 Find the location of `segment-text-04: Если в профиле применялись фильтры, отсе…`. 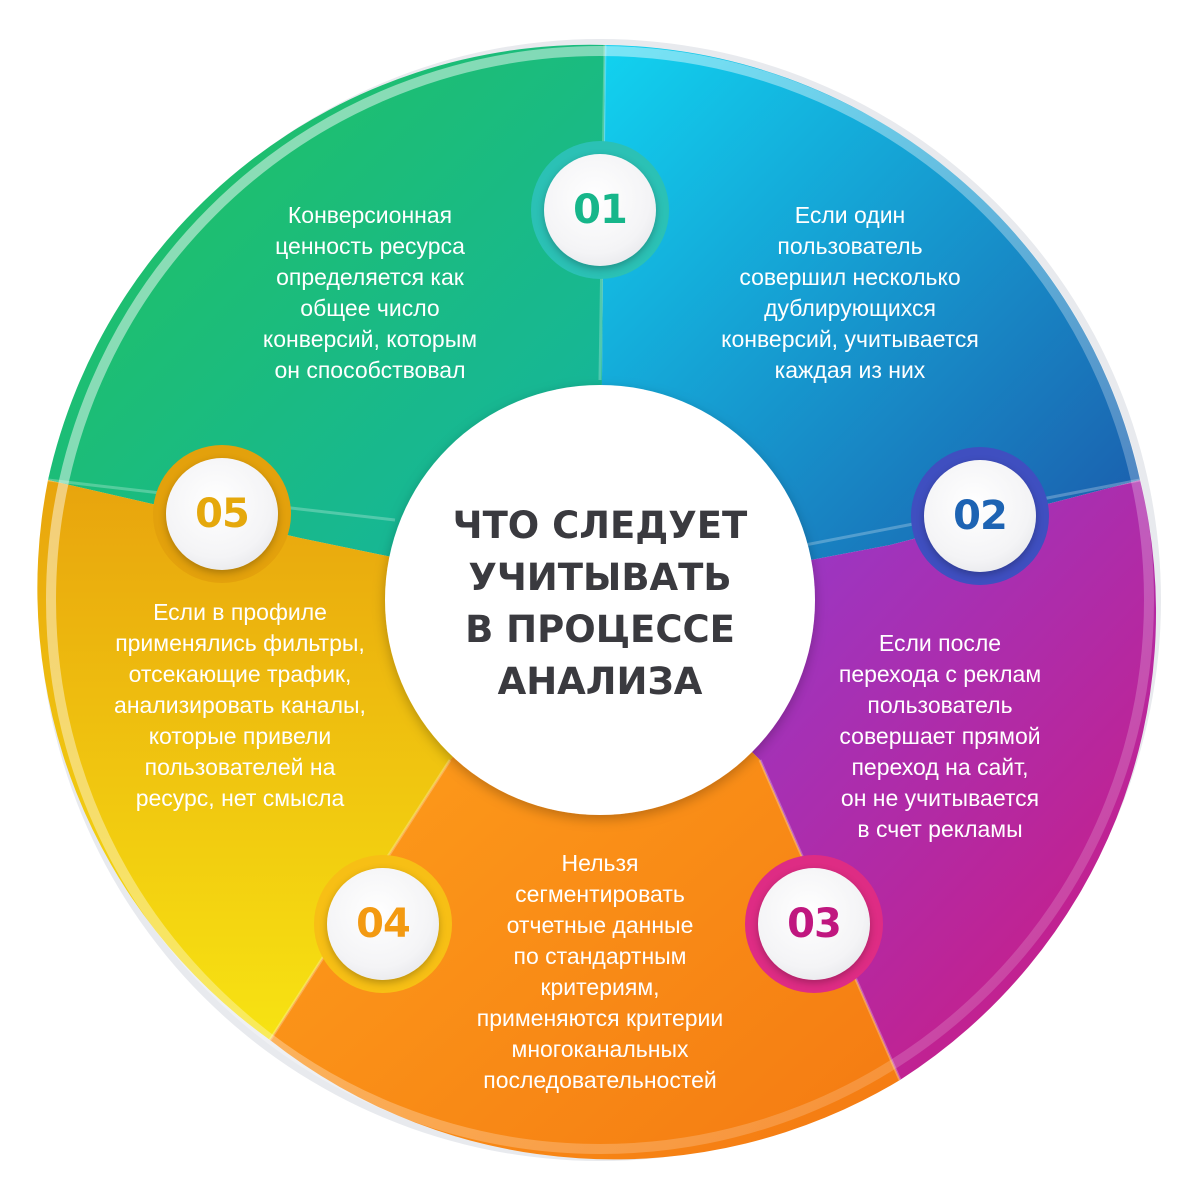

segment-text-04: Если в профиле применялись фильтры, отсе… is located at coordinates (240, 705).